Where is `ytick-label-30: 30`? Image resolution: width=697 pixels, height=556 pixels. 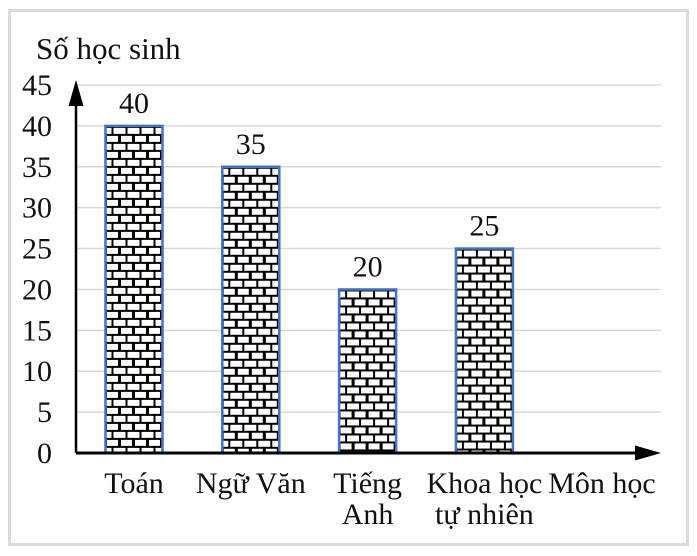 ytick-label-30: 30 is located at coordinates (37, 208).